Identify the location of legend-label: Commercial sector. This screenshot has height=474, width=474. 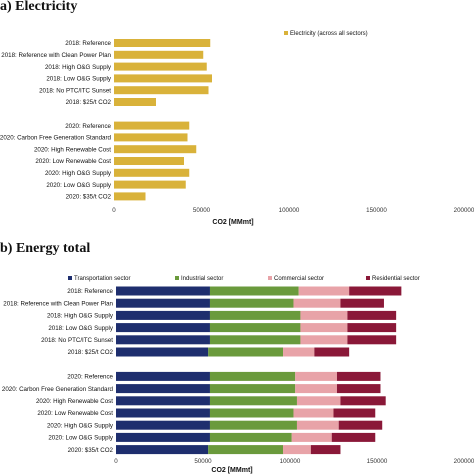
(299, 279).